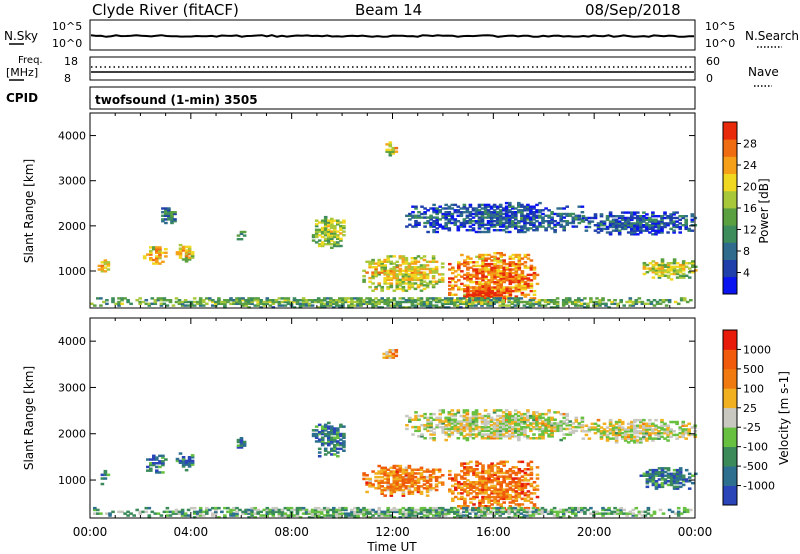 This screenshot has width=800, height=554. I want to click on colorbar-tick-label: 100, so click(753, 388).